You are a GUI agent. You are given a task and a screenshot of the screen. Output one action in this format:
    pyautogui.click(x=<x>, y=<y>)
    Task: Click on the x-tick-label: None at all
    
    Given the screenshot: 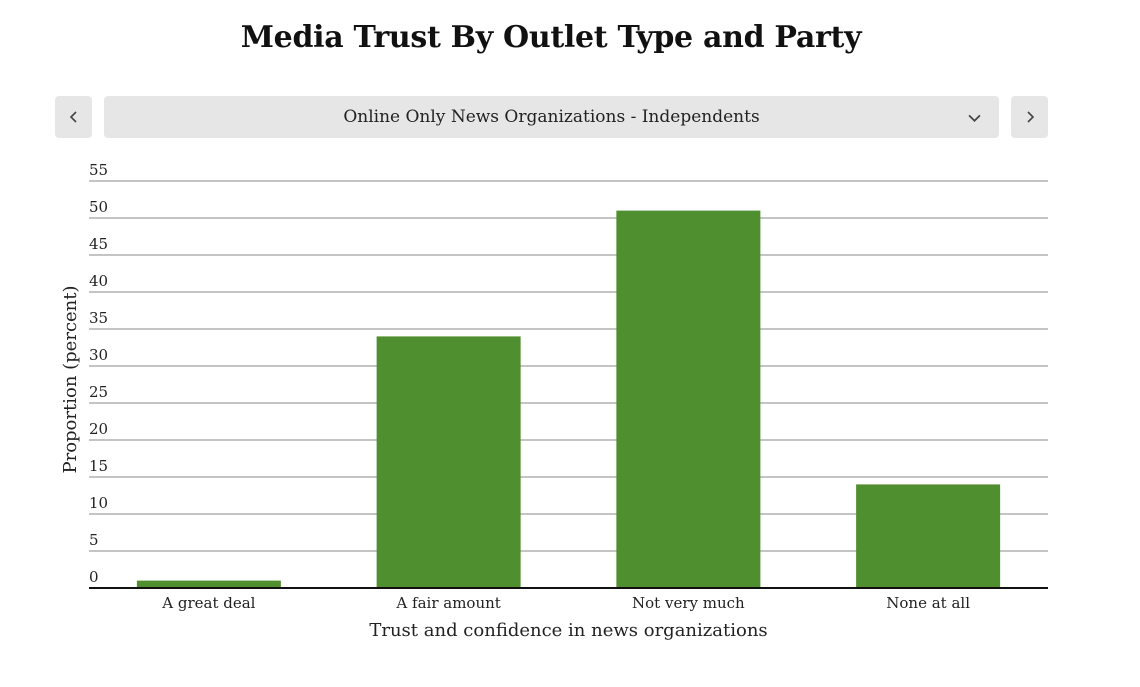 What is the action you would take?
    pyautogui.click(x=928, y=603)
    